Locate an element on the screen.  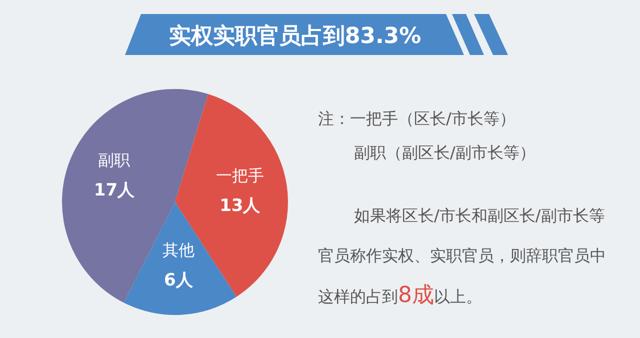
text: 以上。 is located at coordinates (458, 296).